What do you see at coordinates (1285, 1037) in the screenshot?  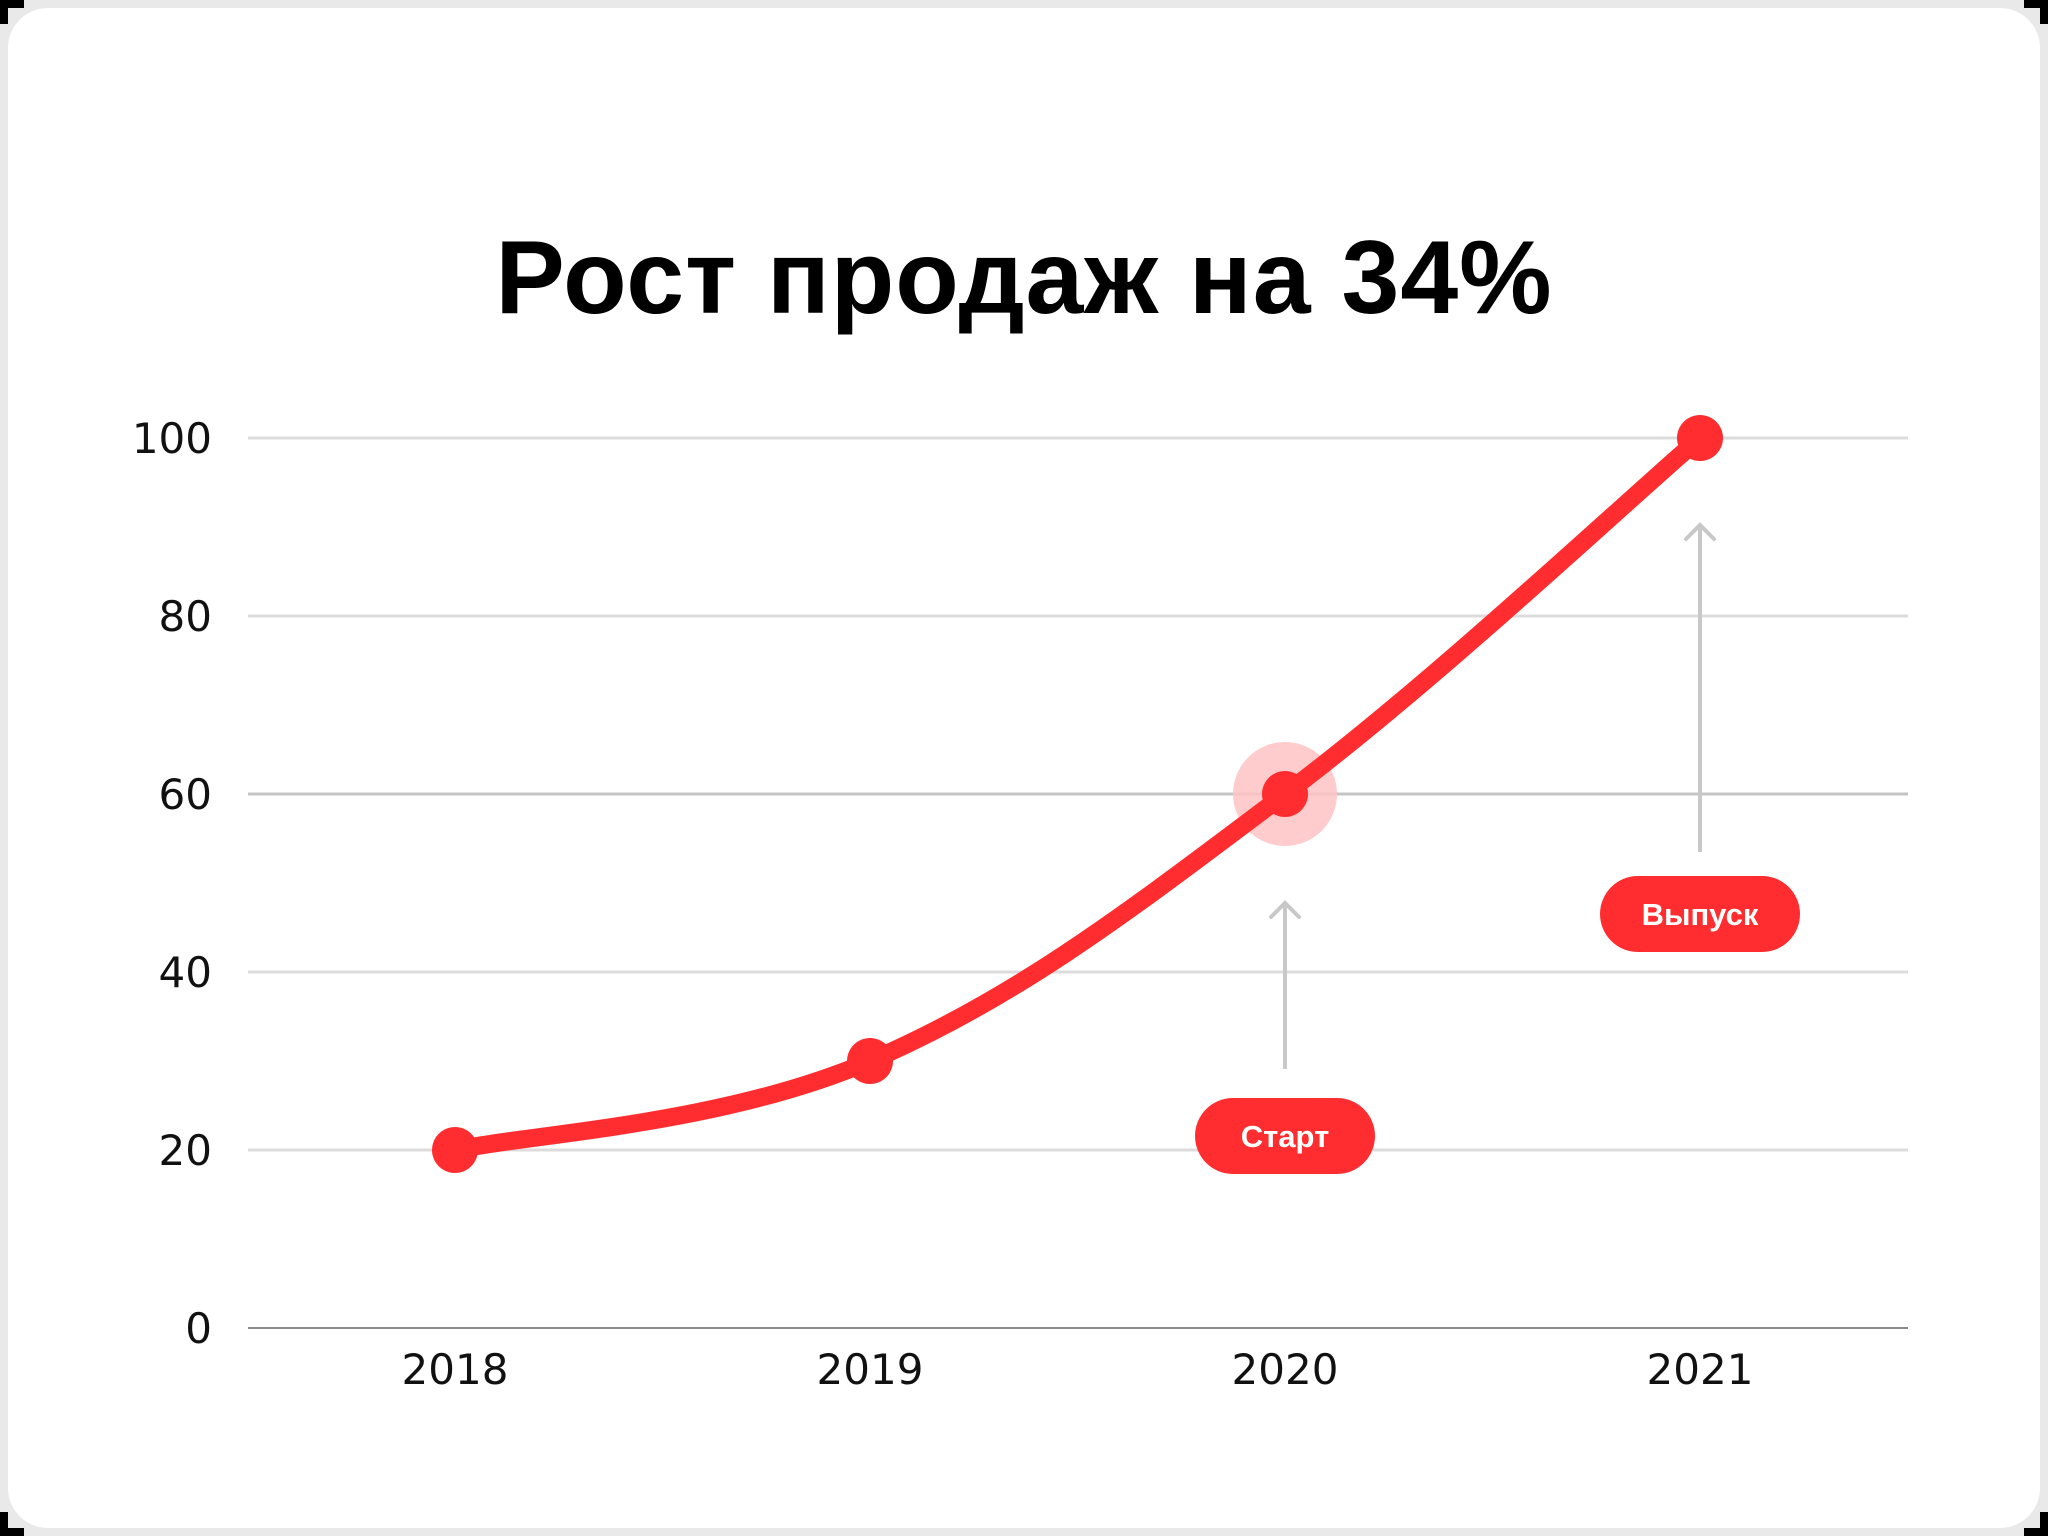 I see `annotation-2020: Старт` at bounding box center [1285, 1037].